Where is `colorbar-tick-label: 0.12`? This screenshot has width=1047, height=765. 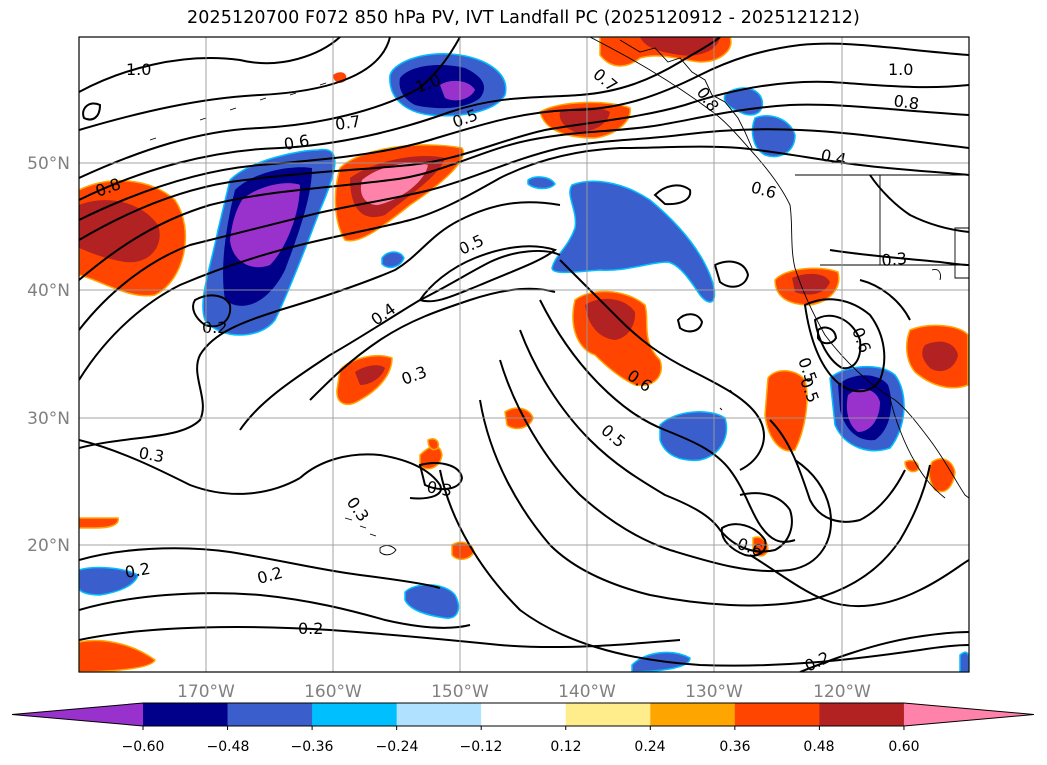 colorbar-tick-label: 0.12 is located at coordinates (565, 747).